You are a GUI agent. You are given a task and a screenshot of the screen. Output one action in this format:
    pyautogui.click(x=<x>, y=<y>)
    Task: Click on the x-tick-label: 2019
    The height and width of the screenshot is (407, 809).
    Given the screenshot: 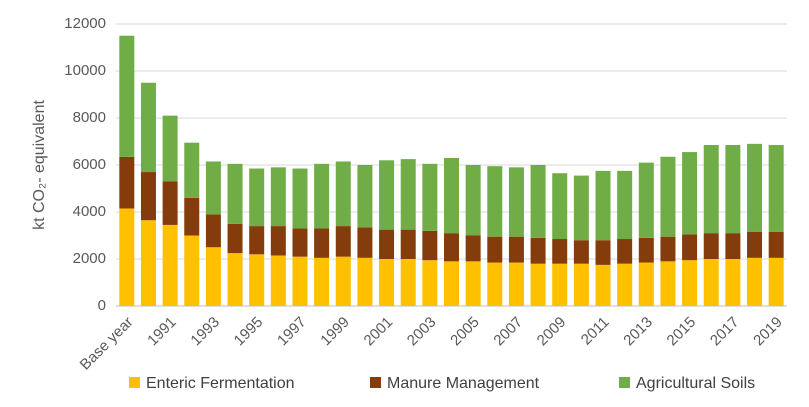 What is the action you would take?
    pyautogui.click(x=768, y=332)
    